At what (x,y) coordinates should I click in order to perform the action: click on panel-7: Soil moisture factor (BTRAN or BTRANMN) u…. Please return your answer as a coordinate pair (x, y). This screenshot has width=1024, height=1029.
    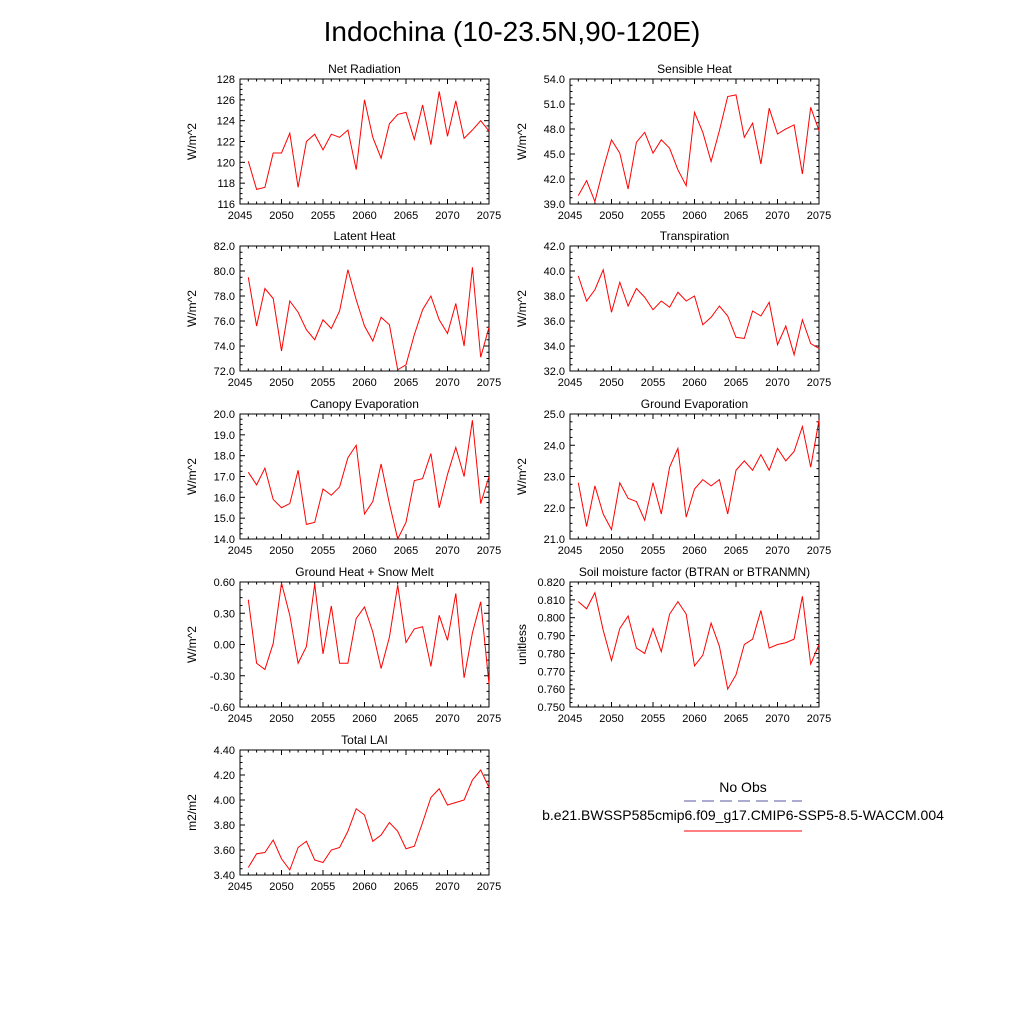
    Looking at the image, I should click on (673, 645).